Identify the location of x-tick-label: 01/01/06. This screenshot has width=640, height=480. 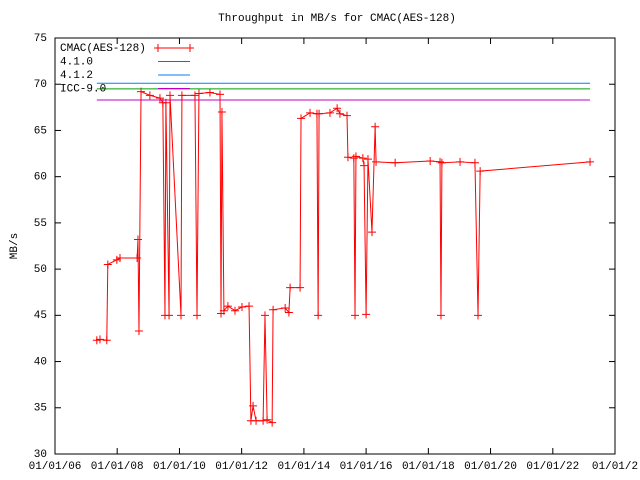
(55, 467).